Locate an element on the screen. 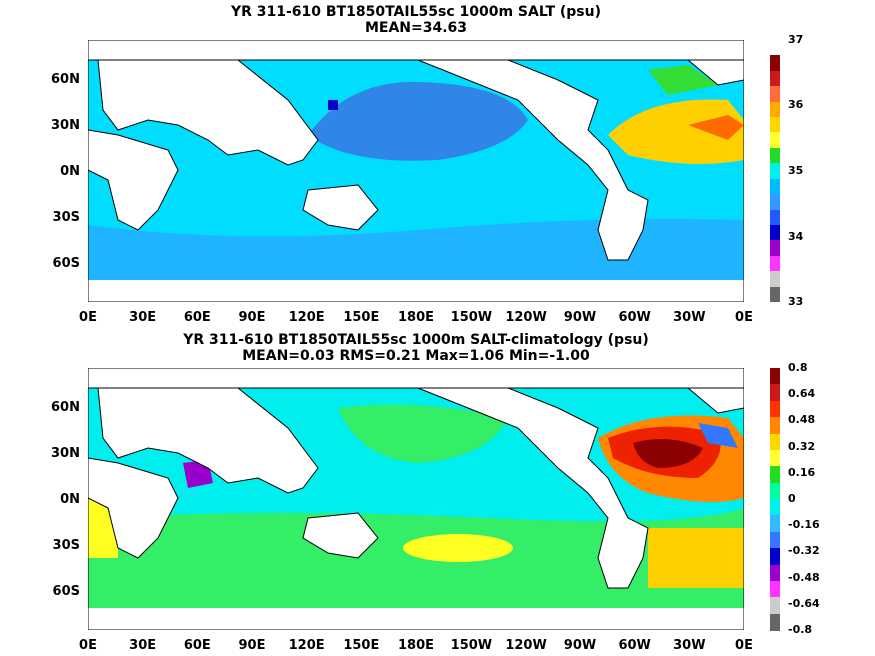 The height and width of the screenshot is (656, 875). panel1-colorbar-label-36: 36 is located at coordinates (796, 104).